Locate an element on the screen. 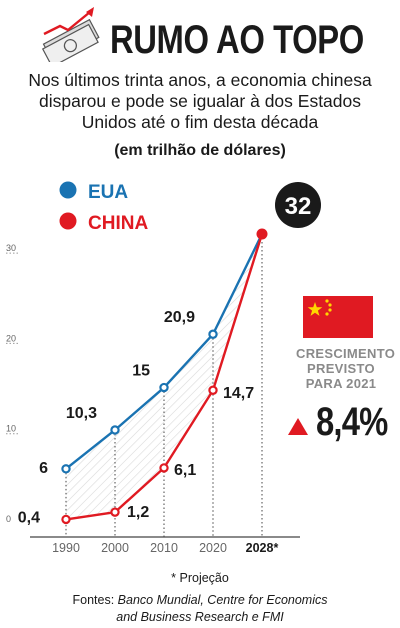 Image resolution: width=400 pixels, height=628 pixels. unit-label: (em trilhão de dólares) is located at coordinates (200, 150).